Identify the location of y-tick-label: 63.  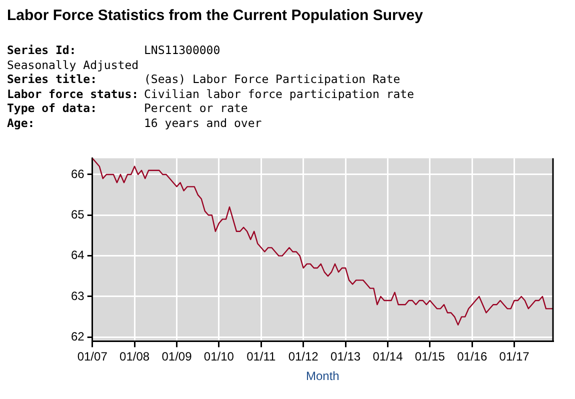
(77, 295).